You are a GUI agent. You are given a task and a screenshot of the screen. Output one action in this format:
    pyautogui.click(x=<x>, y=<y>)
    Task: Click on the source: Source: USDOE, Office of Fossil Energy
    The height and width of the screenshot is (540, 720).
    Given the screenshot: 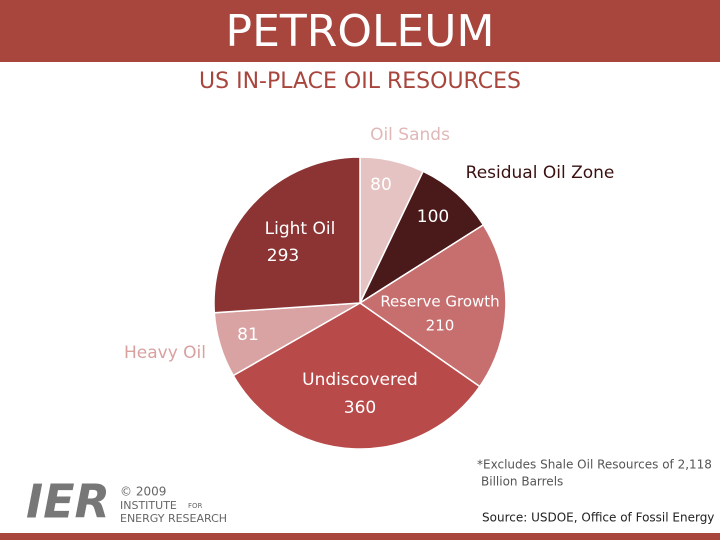 What is the action you would take?
    pyautogui.click(x=598, y=518)
    